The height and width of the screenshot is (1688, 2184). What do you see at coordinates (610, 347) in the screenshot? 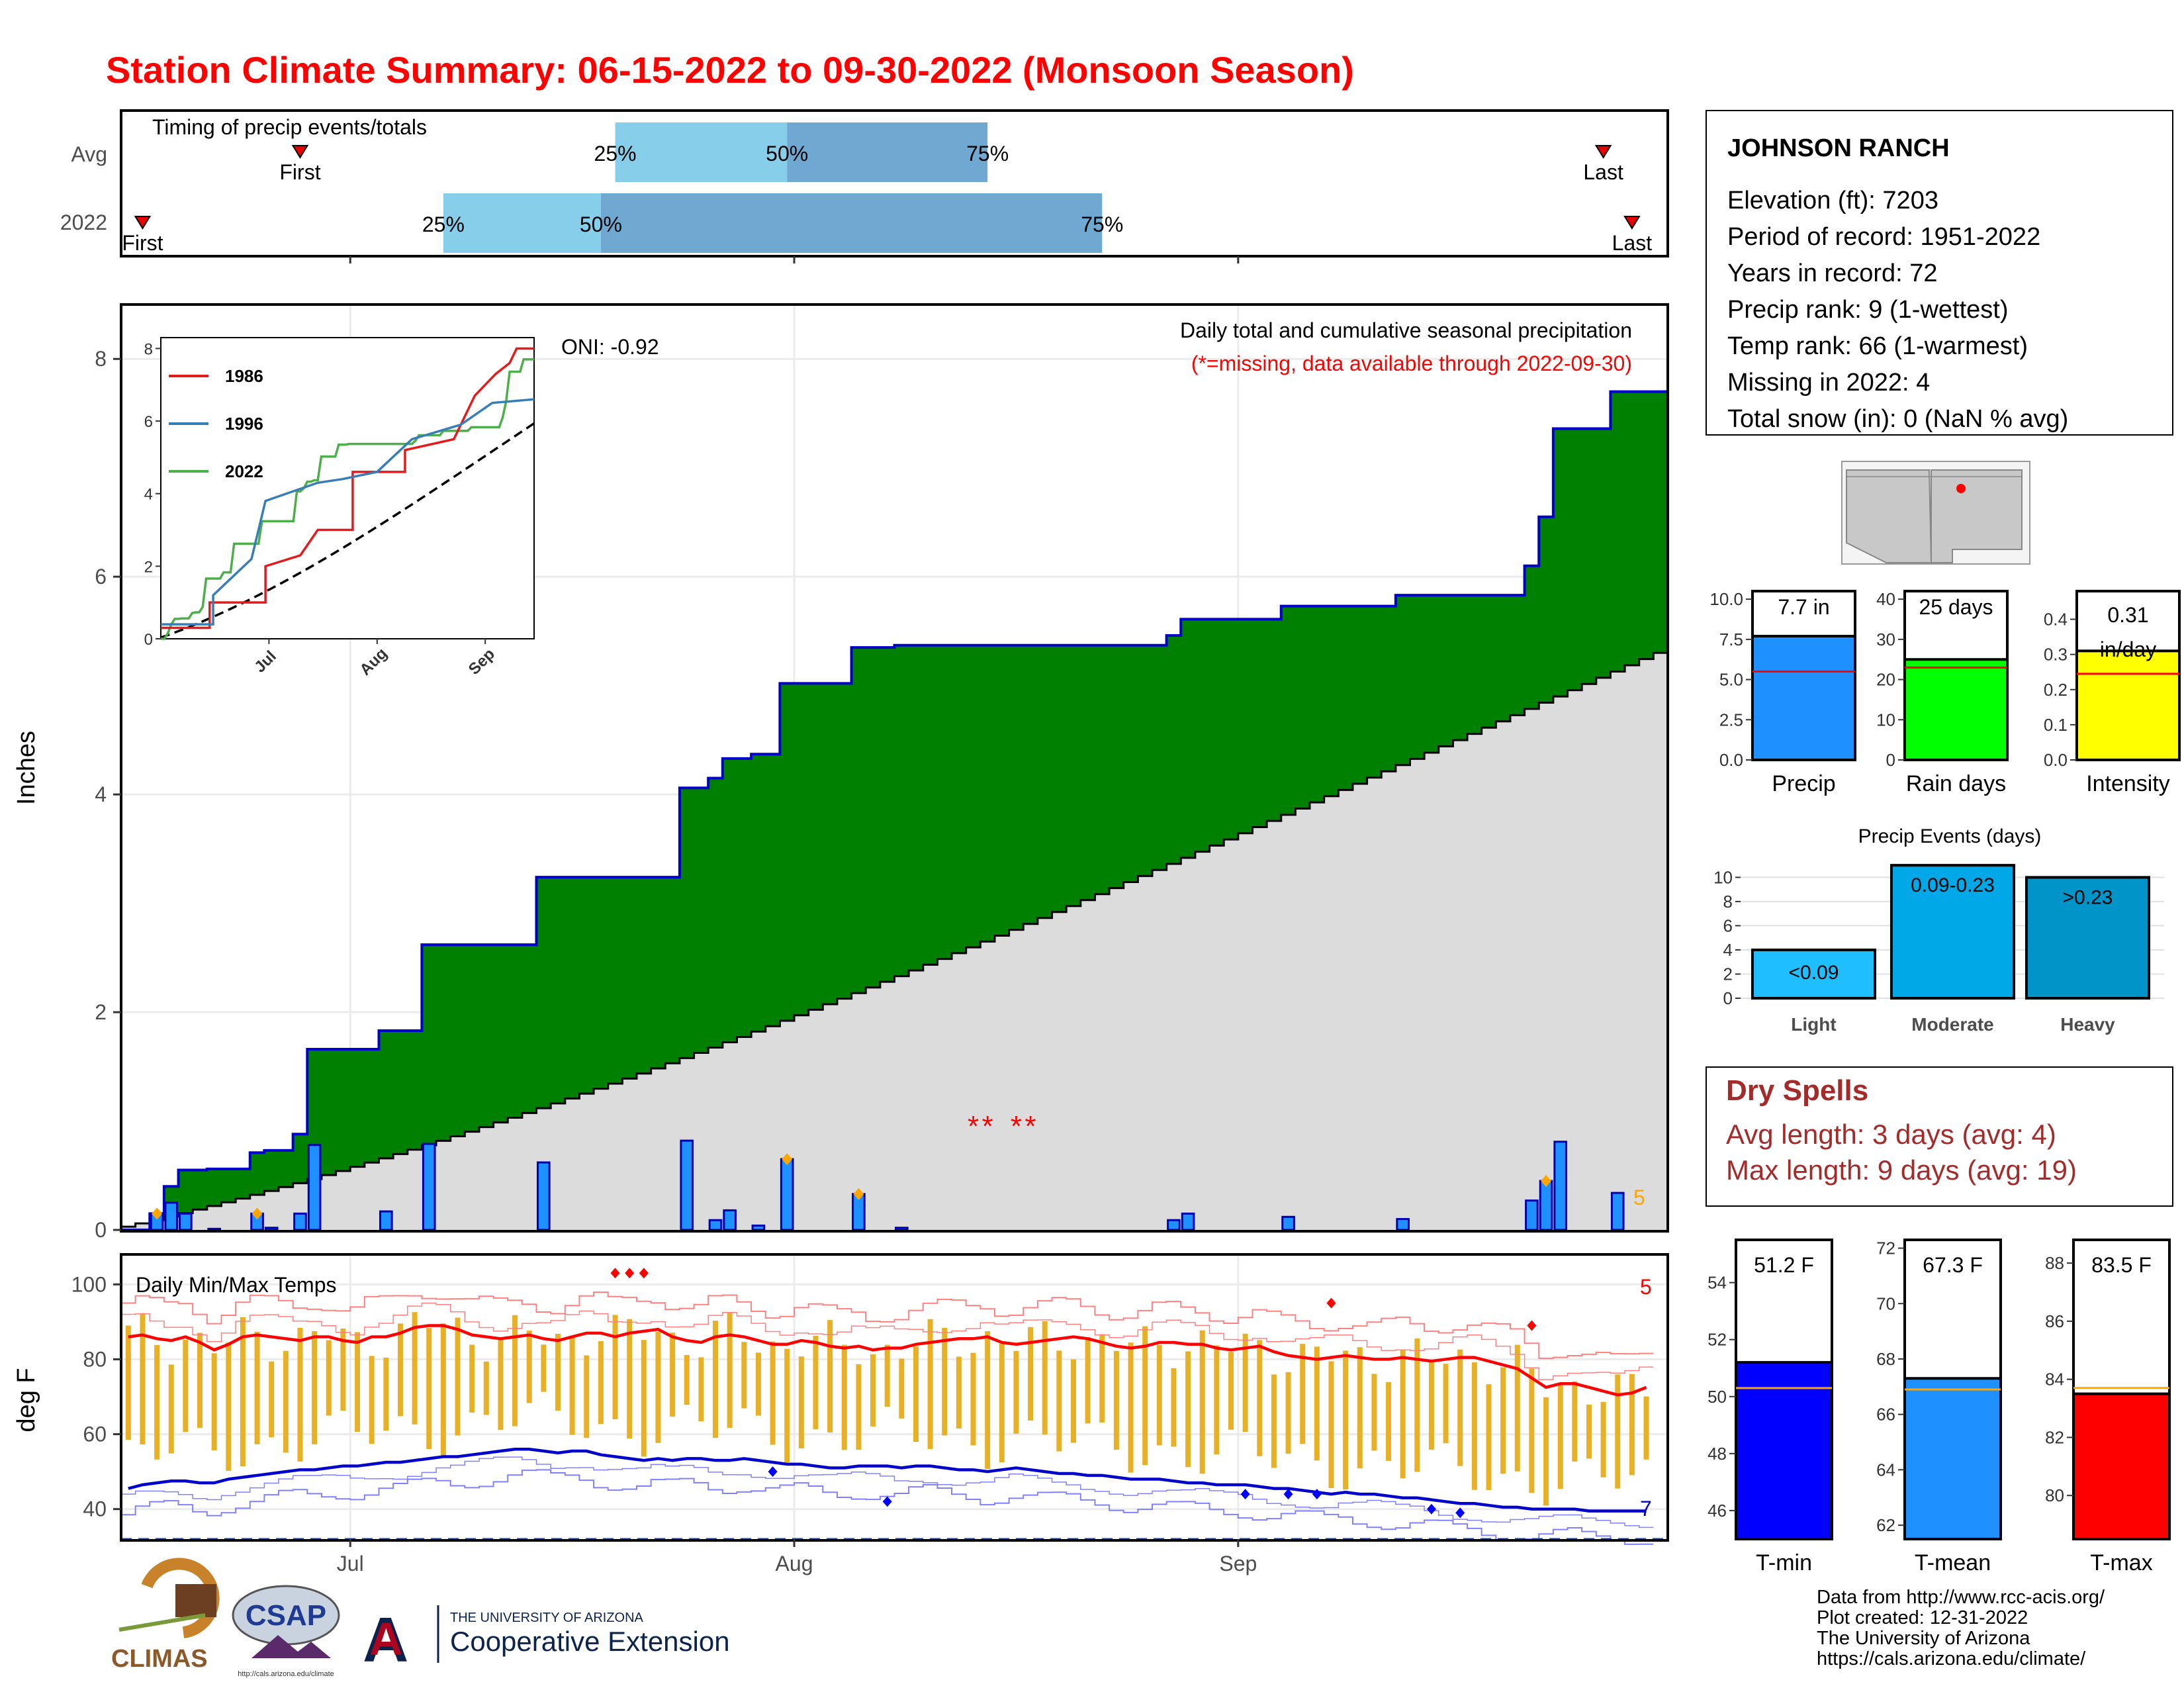
I see `oni-label: ONI: -0.92` at bounding box center [610, 347].